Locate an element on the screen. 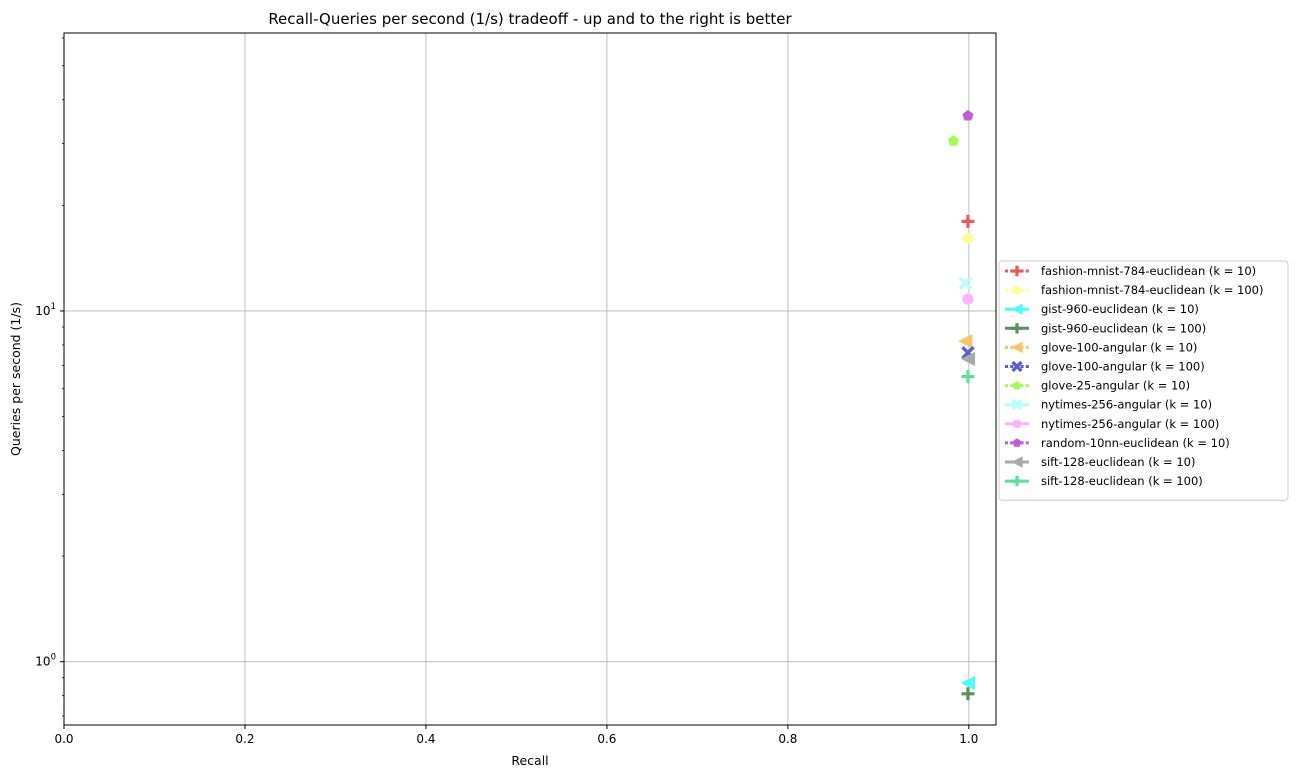  legend-entry: glove-100-angular (k = 100) is located at coordinates (1105, 367).